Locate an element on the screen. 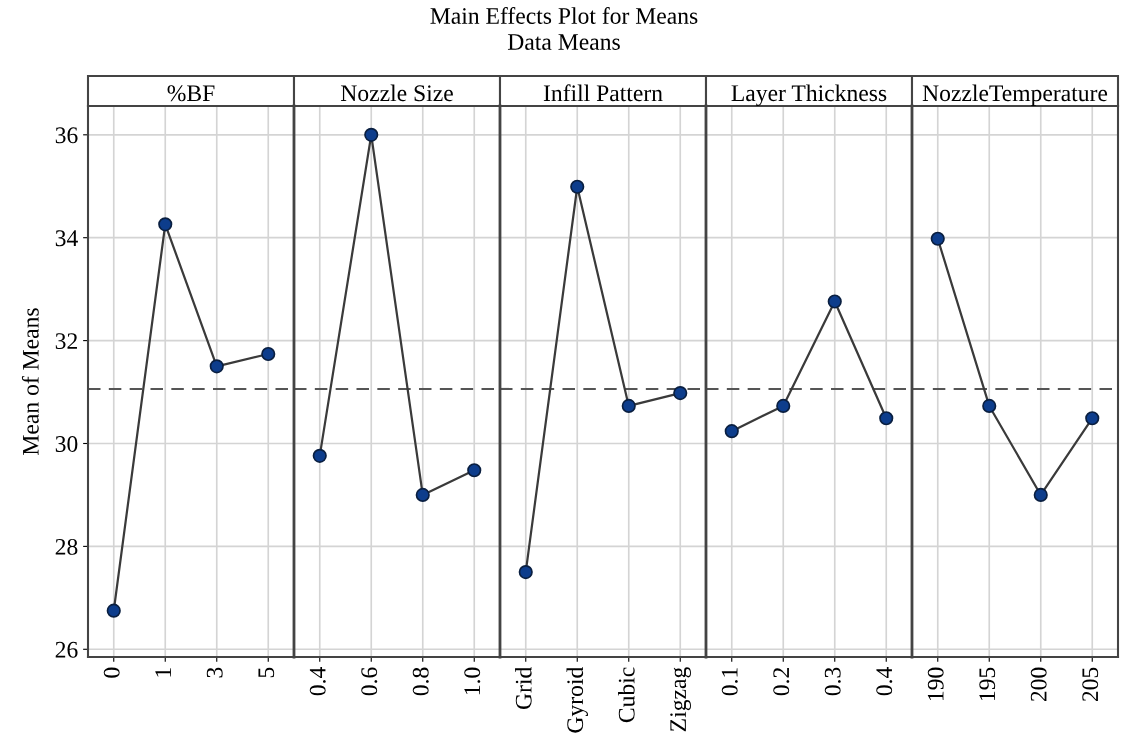  x-tick-label: 205 is located at coordinates (1090, 684).